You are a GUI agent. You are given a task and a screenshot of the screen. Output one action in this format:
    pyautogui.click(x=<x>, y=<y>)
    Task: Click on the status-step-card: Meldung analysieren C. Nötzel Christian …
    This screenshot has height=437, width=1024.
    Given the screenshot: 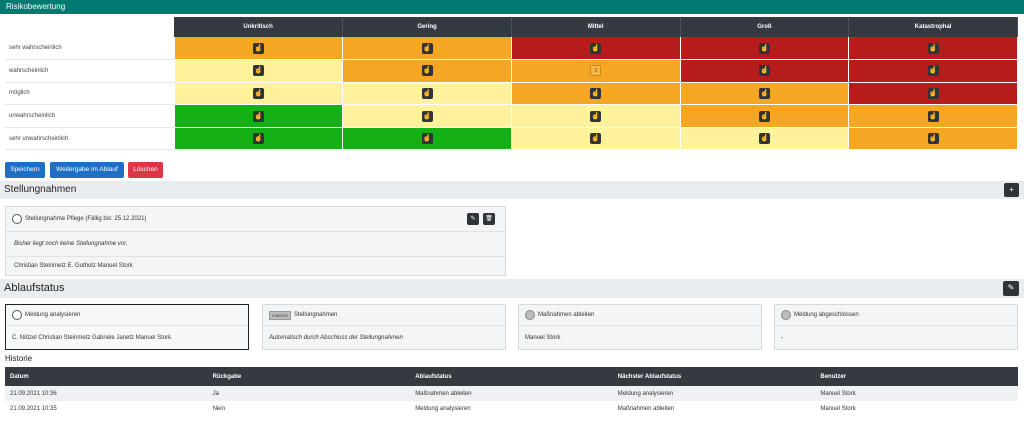 What is the action you would take?
    pyautogui.click(x=127, y=327)
    